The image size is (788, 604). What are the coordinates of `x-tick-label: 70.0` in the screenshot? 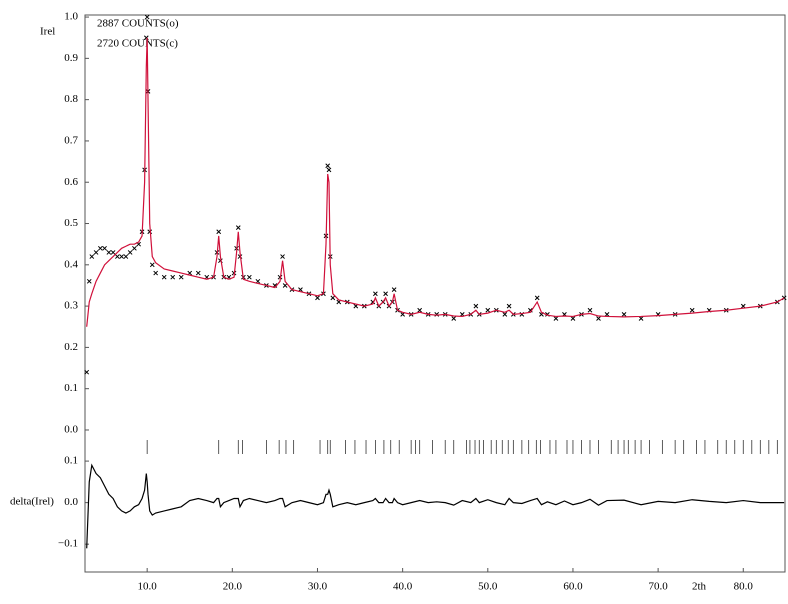 It's located at (658, 587).